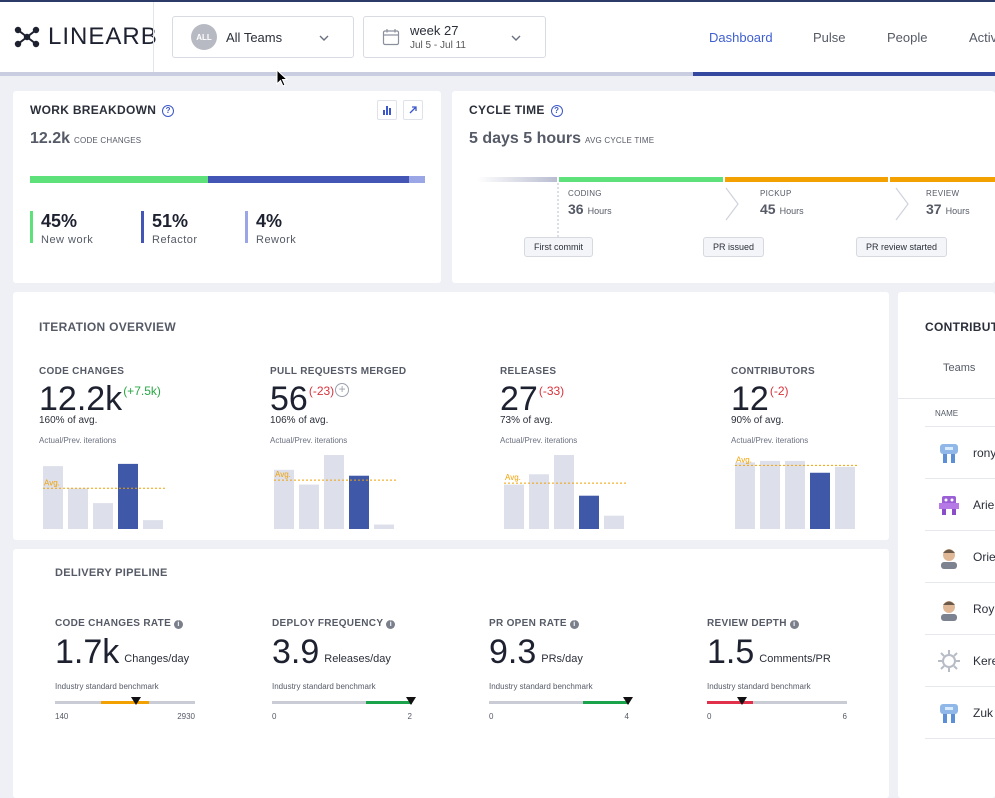  I want to click on pipeline-metric-unit: PRs/day, so click(562, 659).